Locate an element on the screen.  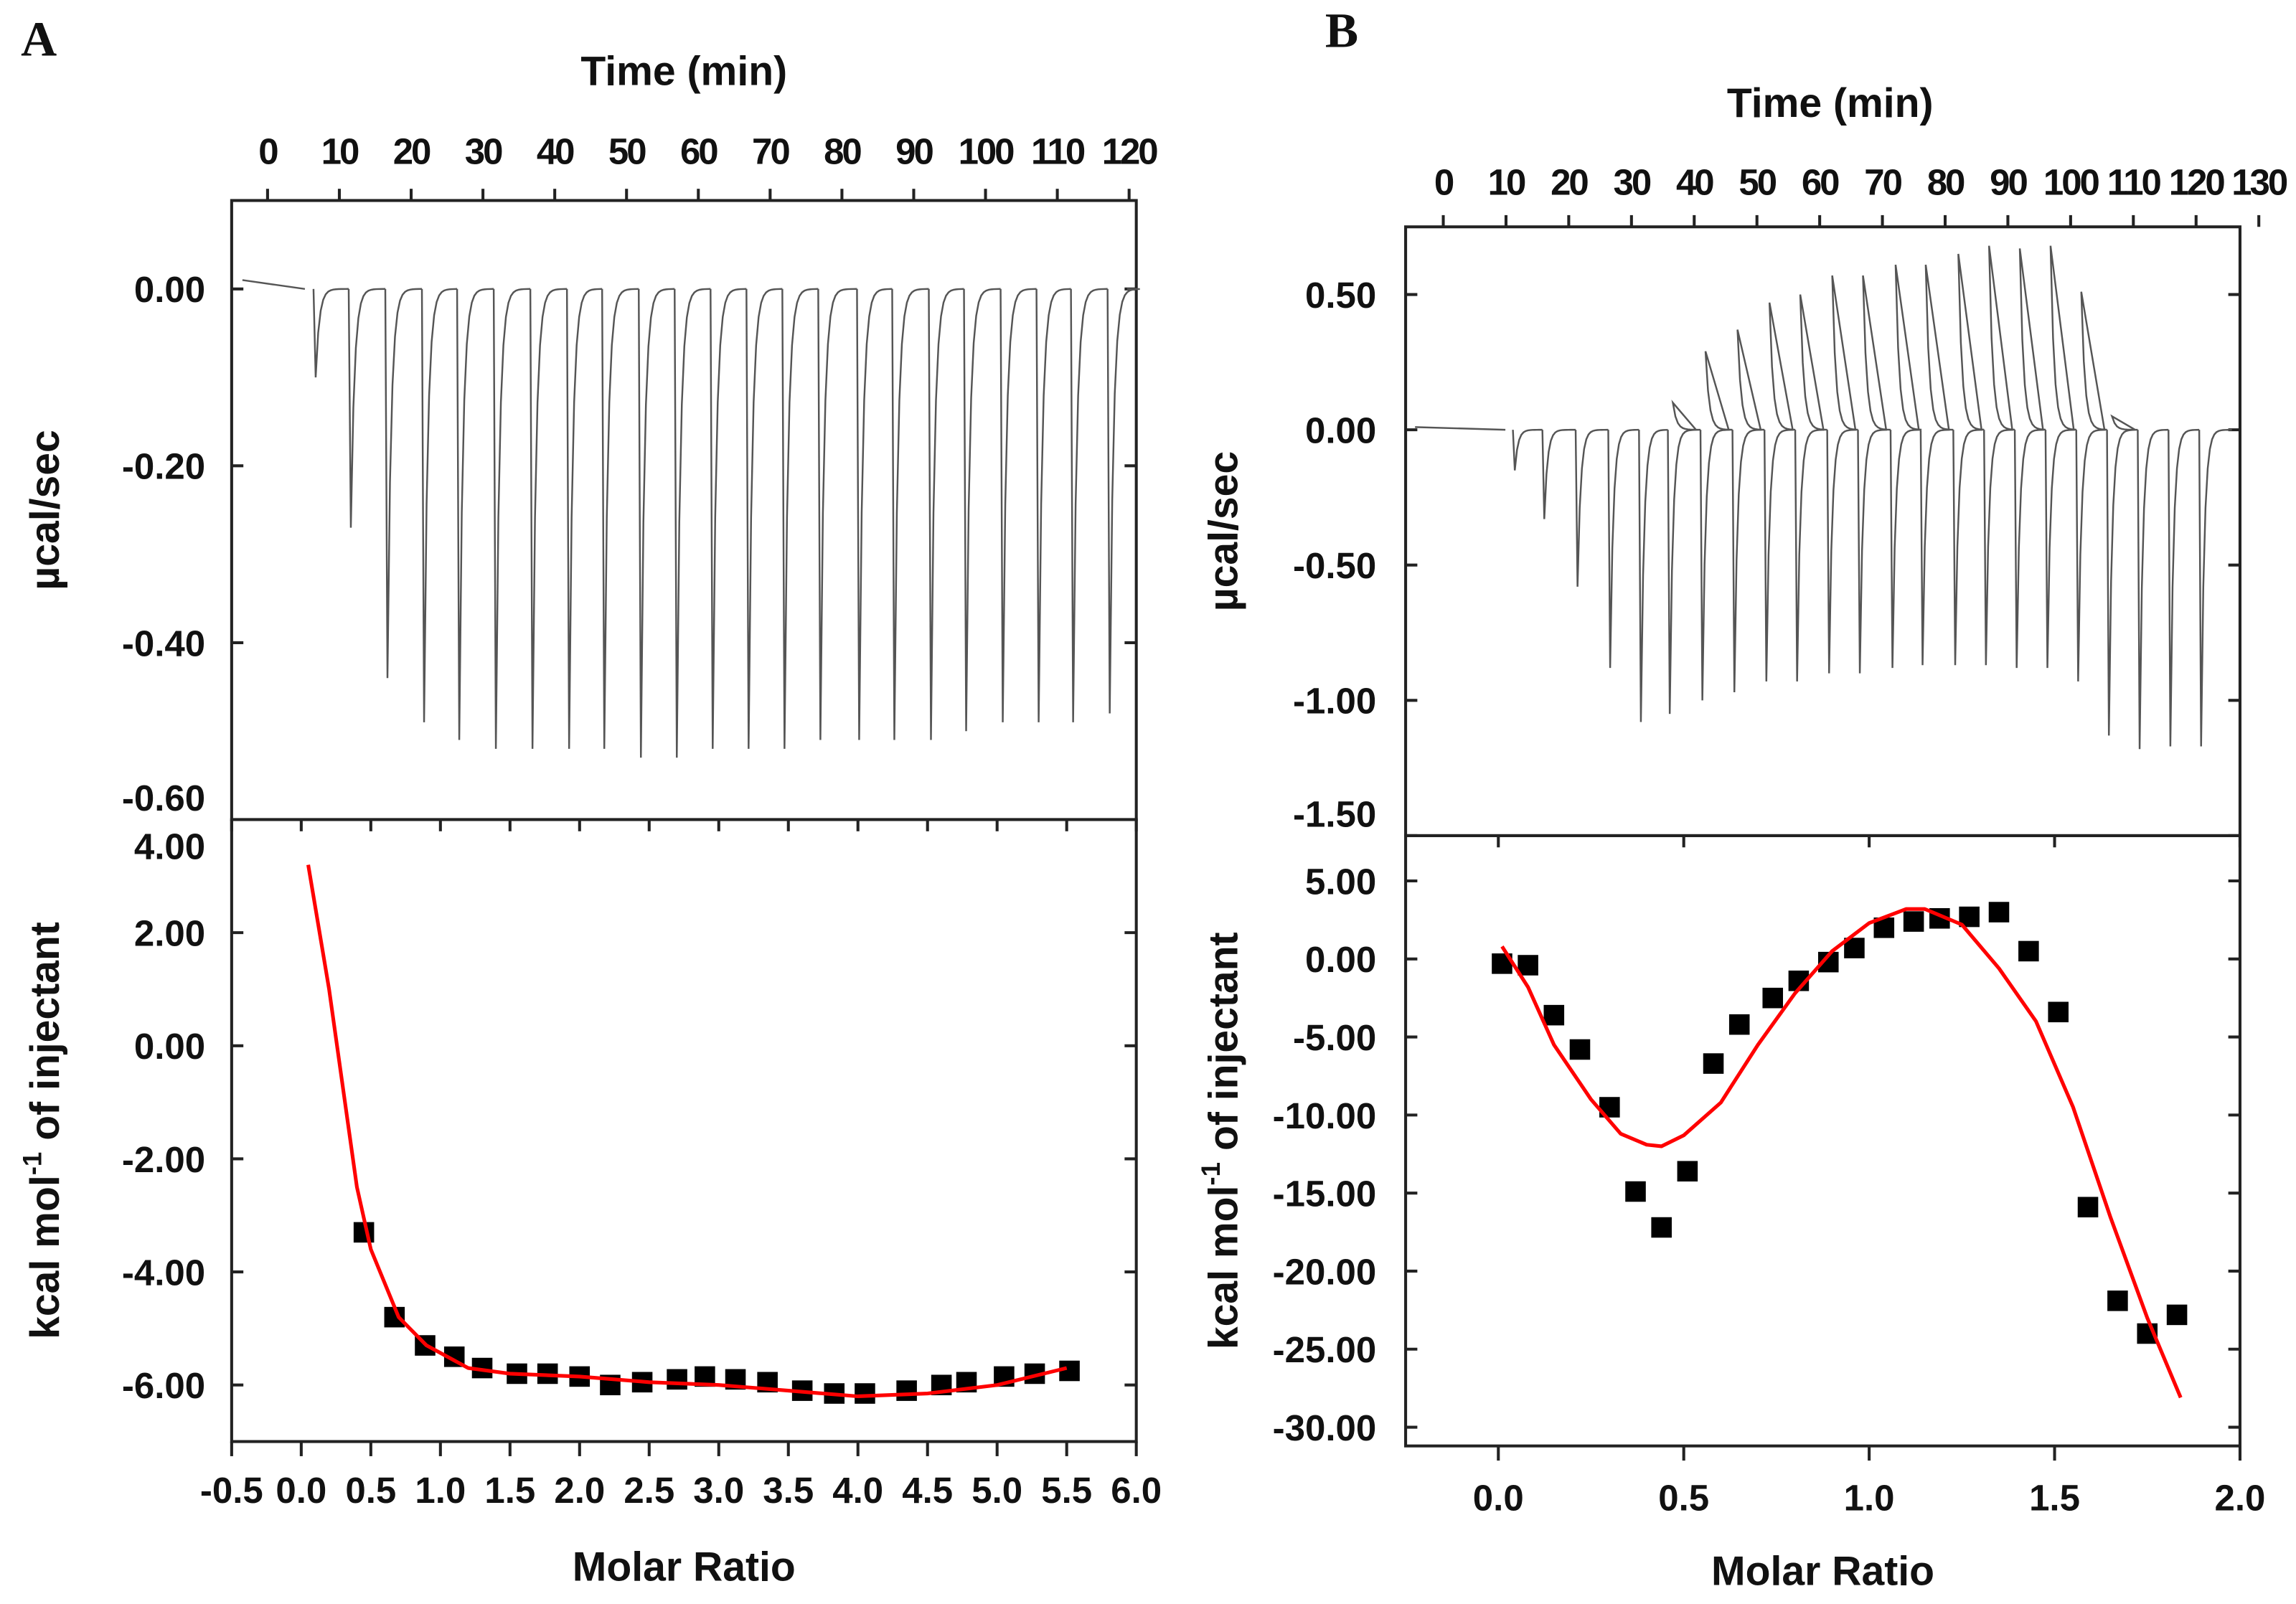
y-tick-label: -0.60 is located at coordinates (164, 798).